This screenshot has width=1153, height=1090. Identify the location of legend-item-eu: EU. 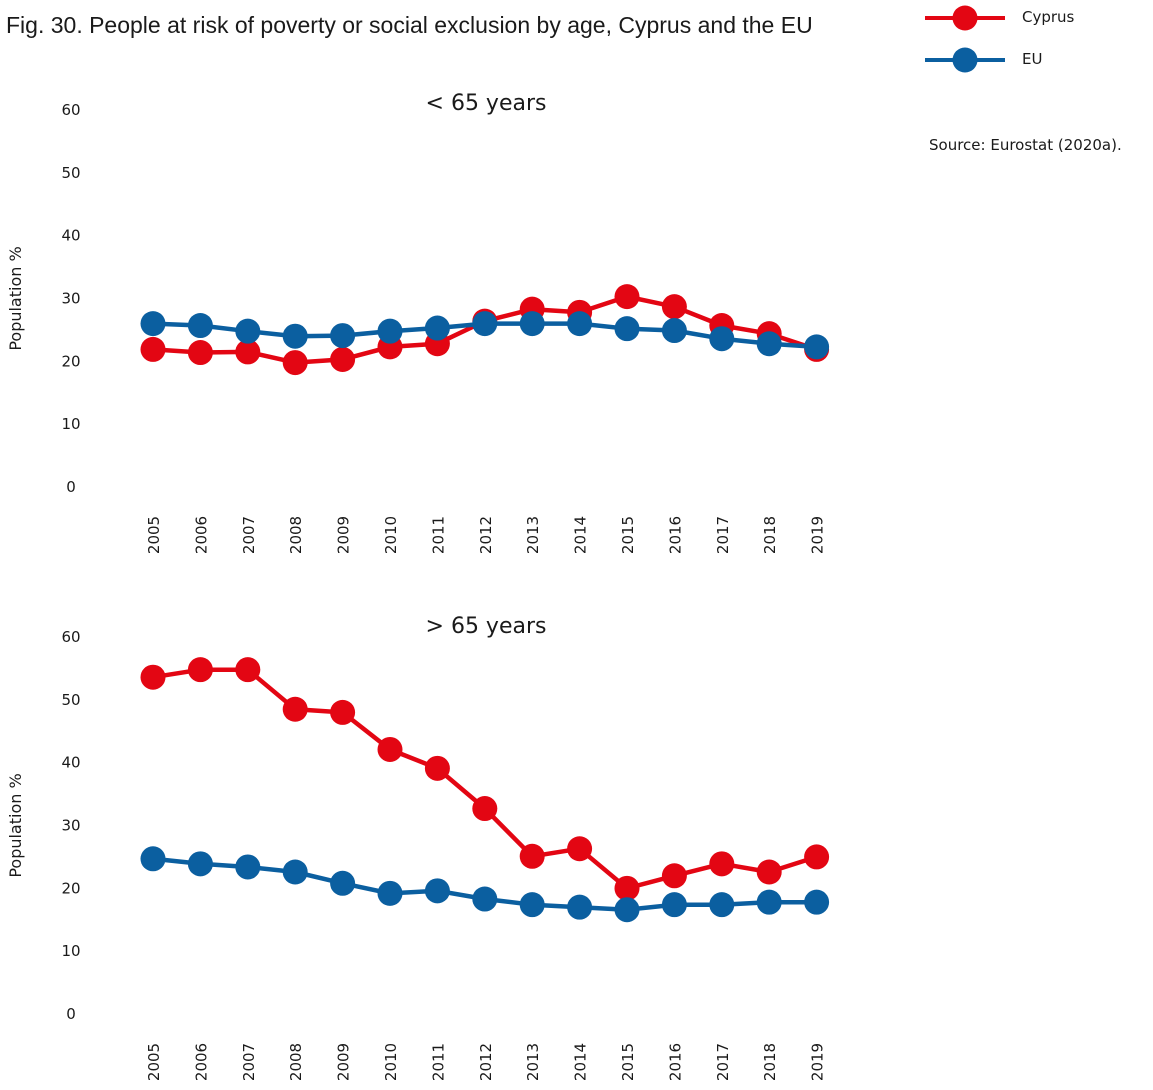
(1035, 60).